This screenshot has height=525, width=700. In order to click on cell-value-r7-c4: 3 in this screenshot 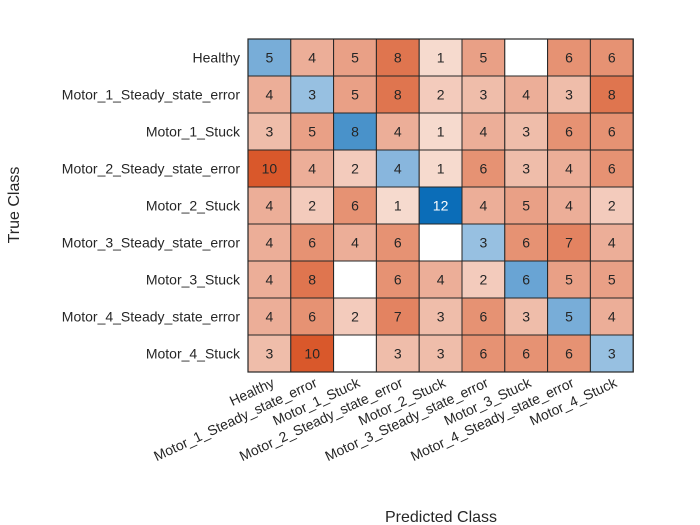, I will do `click(441, 317)`.